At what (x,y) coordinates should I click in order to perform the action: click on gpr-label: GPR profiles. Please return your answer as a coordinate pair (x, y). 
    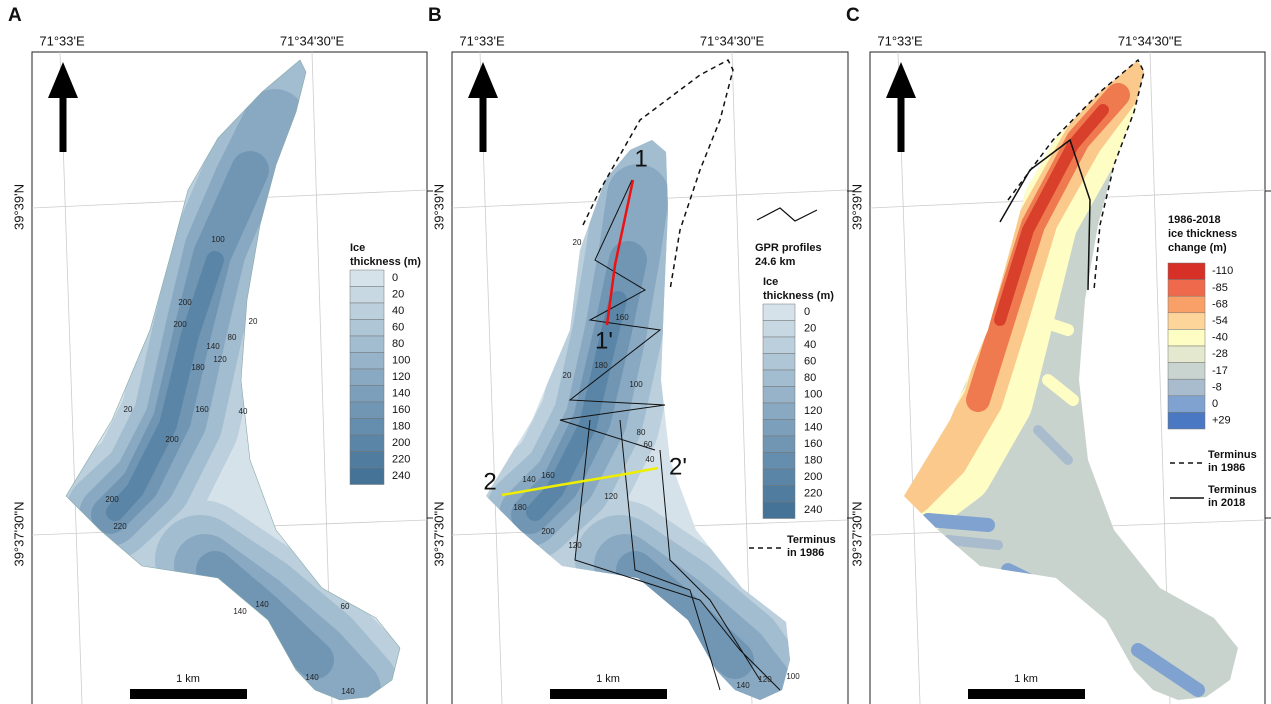
    Looking at the image, I should click on (788, 248).